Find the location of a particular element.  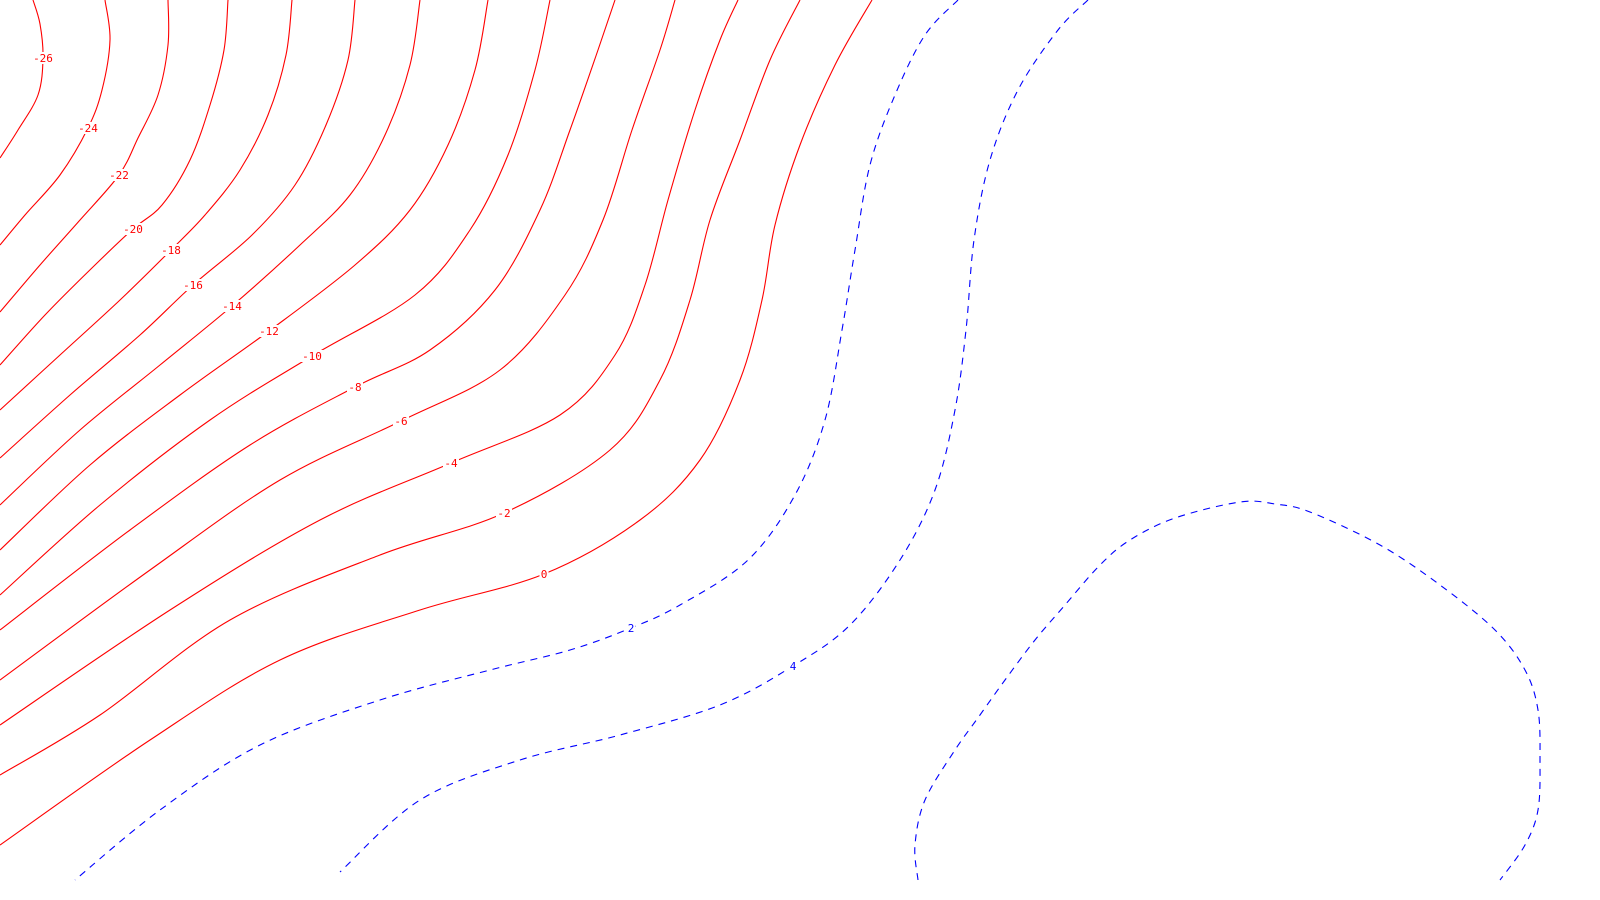

contour-label: 4 is located at coordinates (793, 666).